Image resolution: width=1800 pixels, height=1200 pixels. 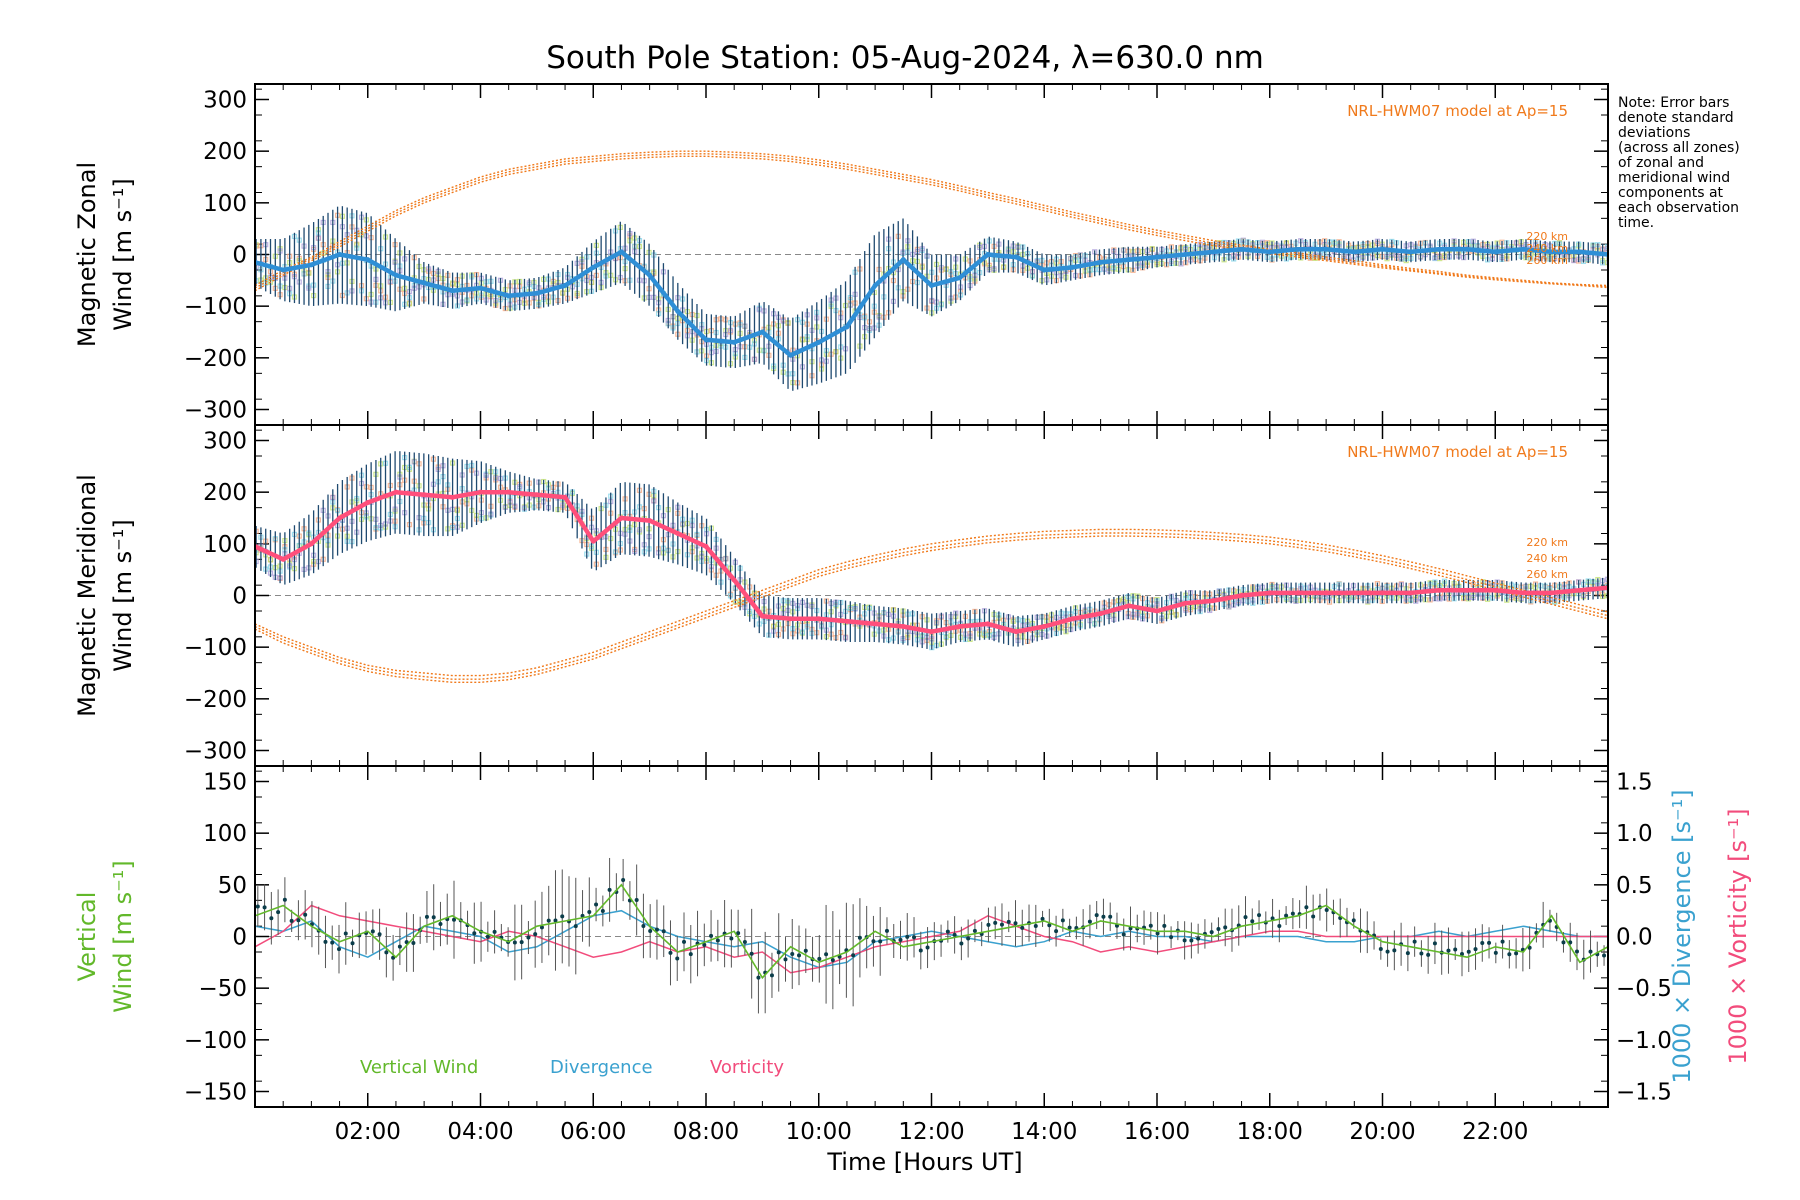 I want to click on y-tick-label: −100, so click(x=215, y=307).